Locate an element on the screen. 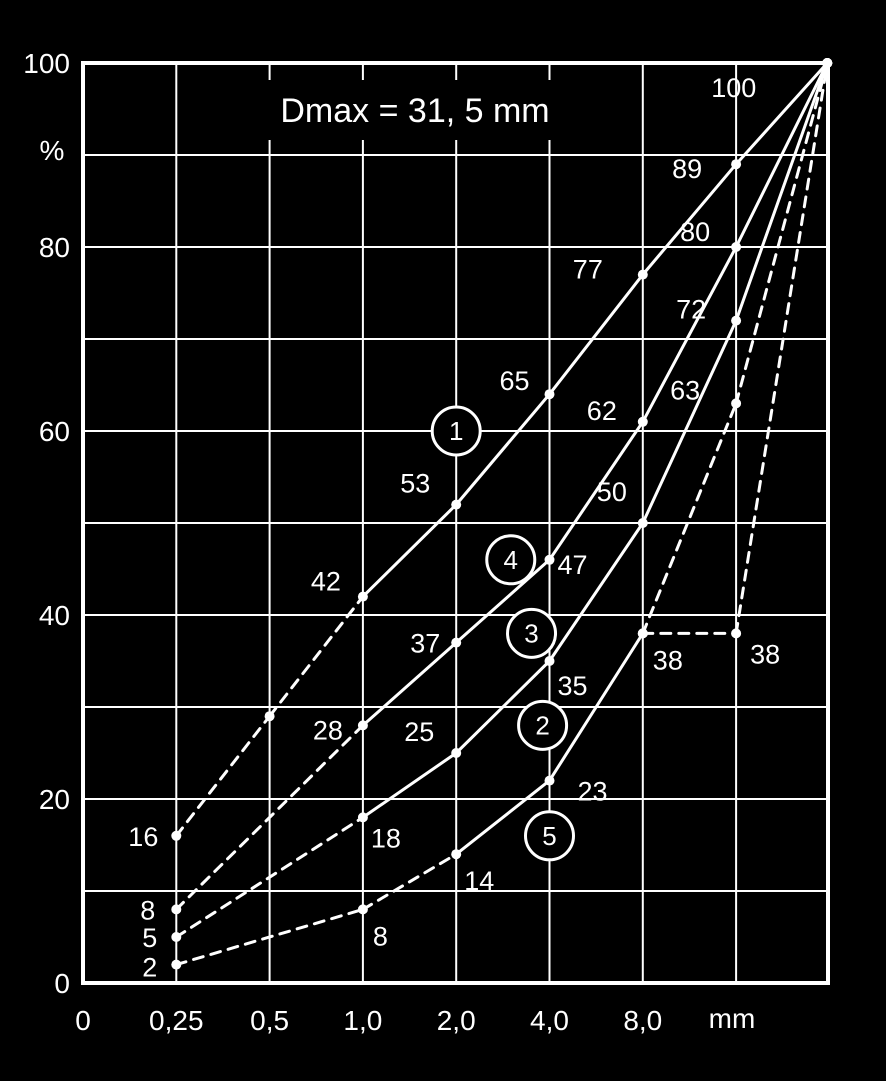 The height and width of the screenshot is (1081, 886). data-label-series-3-1: 18 is located at coordinates (386, 838).